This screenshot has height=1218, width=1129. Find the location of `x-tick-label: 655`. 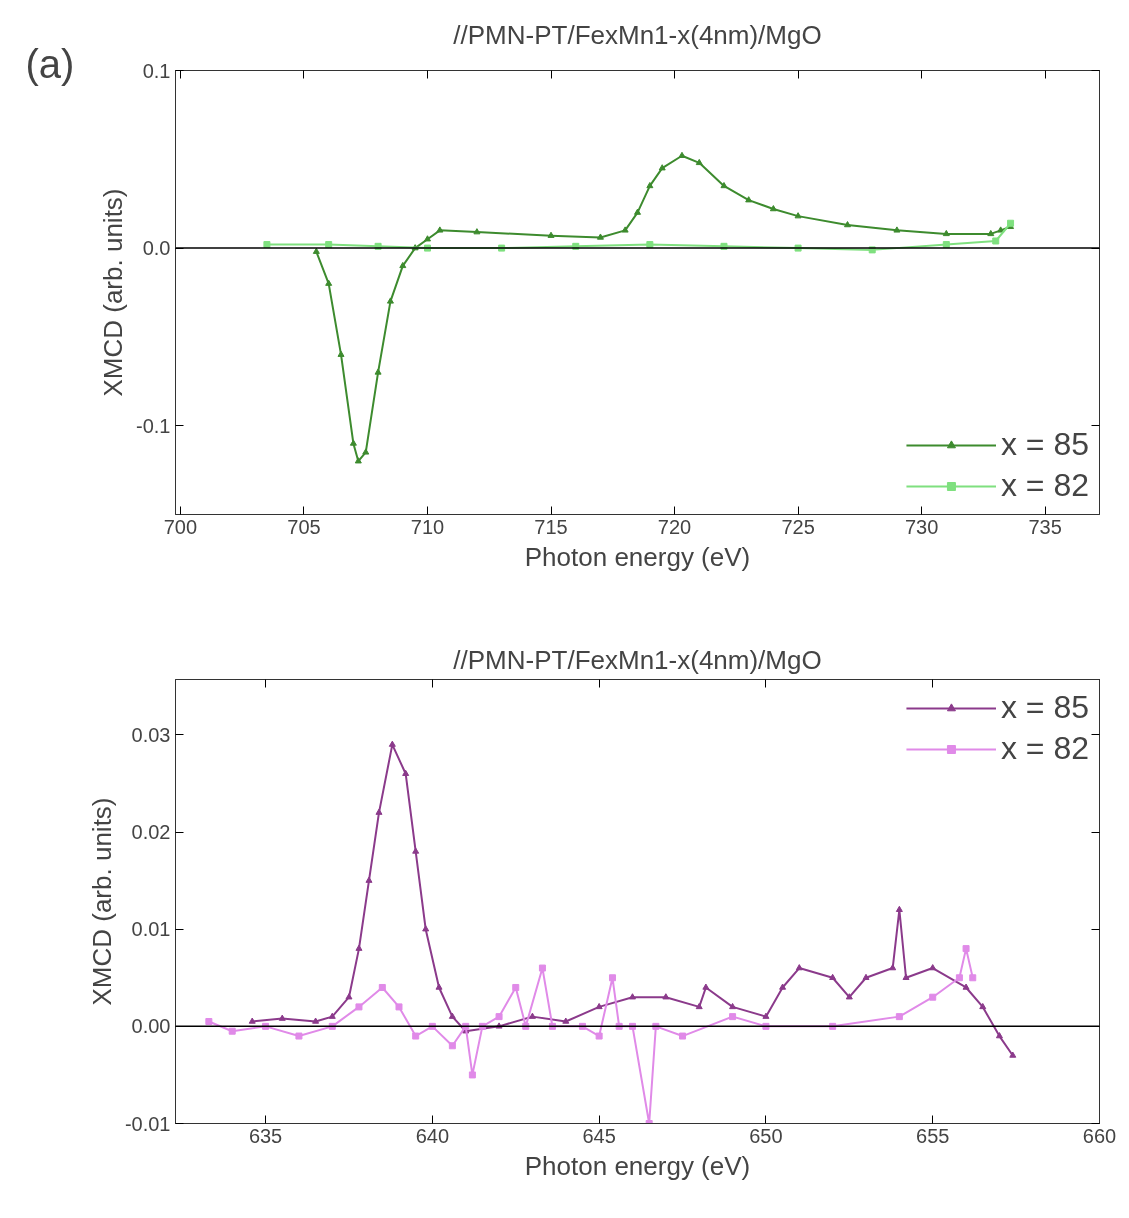

x-tick-label: 655 is located at coordinates (933, 1135).